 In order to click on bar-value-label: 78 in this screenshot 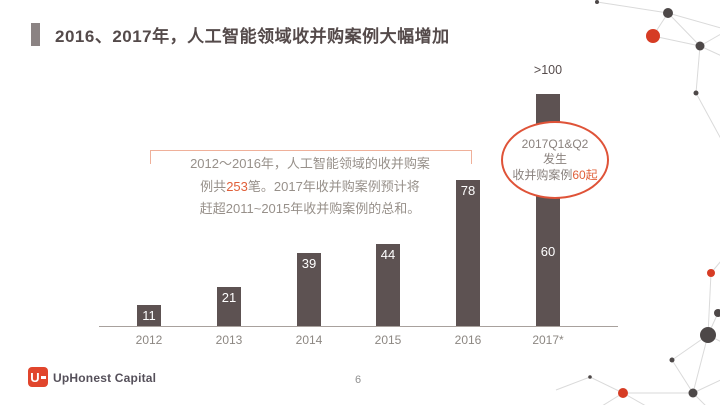, I will do `click(468, 190)`.